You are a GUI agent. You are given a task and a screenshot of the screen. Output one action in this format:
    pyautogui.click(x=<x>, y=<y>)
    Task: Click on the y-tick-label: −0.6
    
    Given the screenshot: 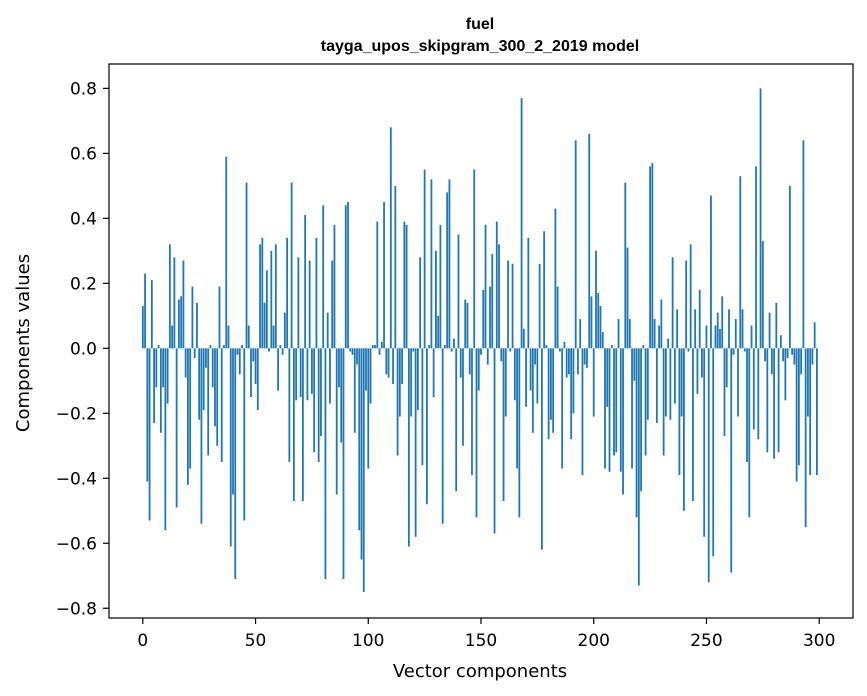 What is the action you would take?
    pyautogui.click(x=76, y=544)
    